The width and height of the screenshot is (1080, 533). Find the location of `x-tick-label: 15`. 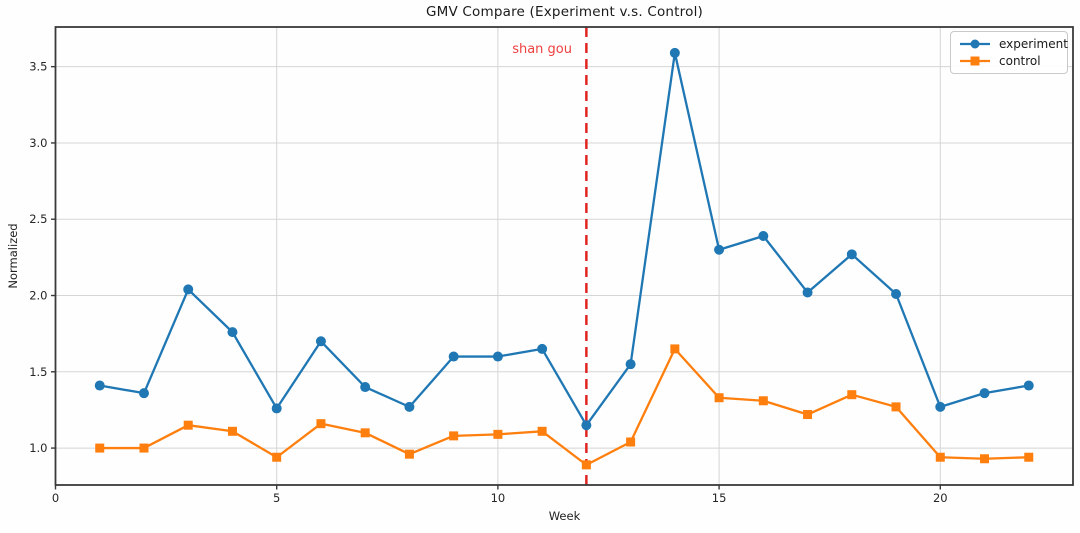

x-tick-label: 15 is located at coordinates (719, 498).